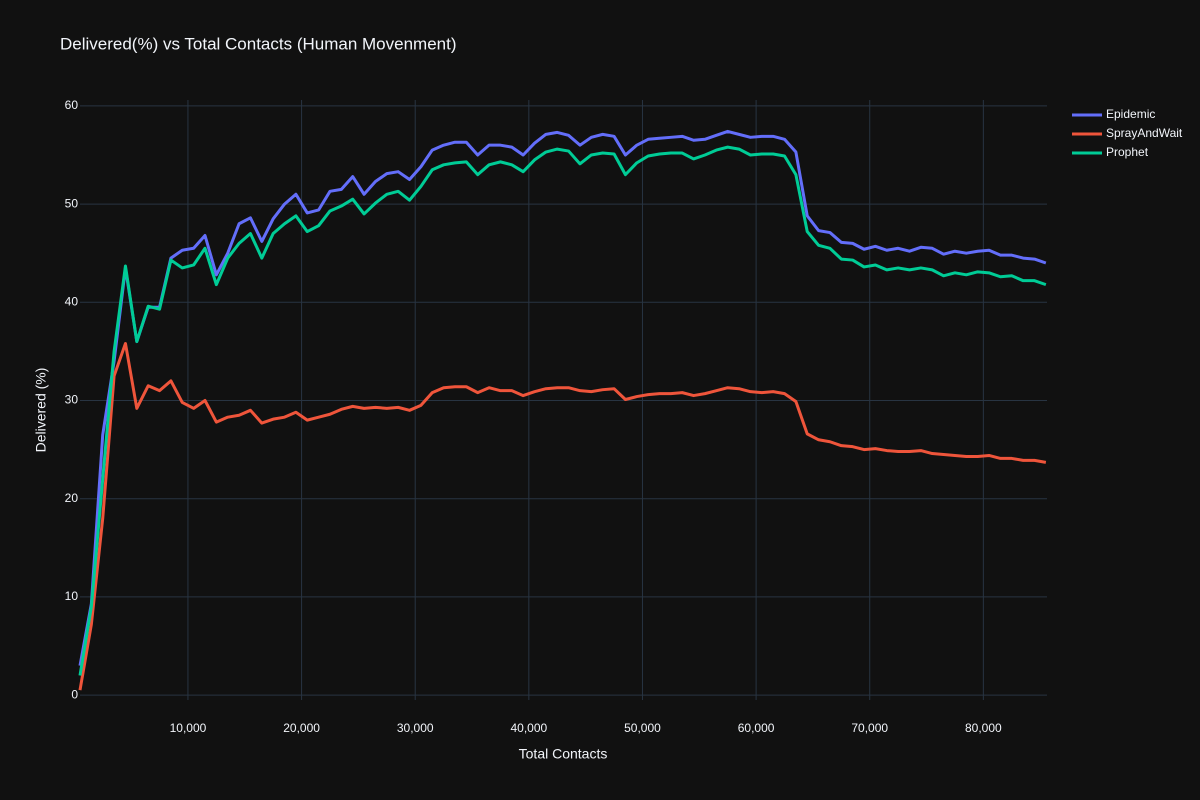 This screenshot has height=800, width=1200. What do you see at coordinates (72, 596) in the screenshot?
I see `y-tick-label: 10` at bounding box center [72, 596].